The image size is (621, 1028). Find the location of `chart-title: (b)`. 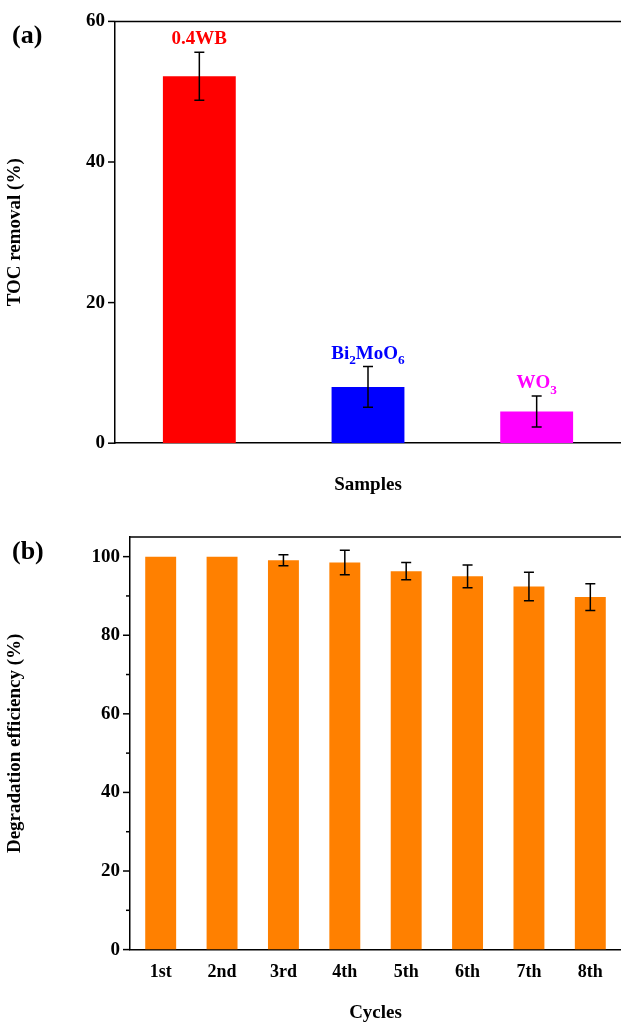

chart-title: (b) is located at coordinates (28, 550).